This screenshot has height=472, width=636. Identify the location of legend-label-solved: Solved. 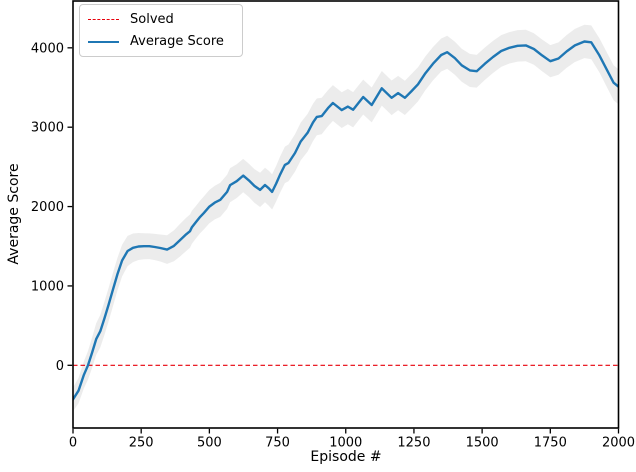
(152, 19).